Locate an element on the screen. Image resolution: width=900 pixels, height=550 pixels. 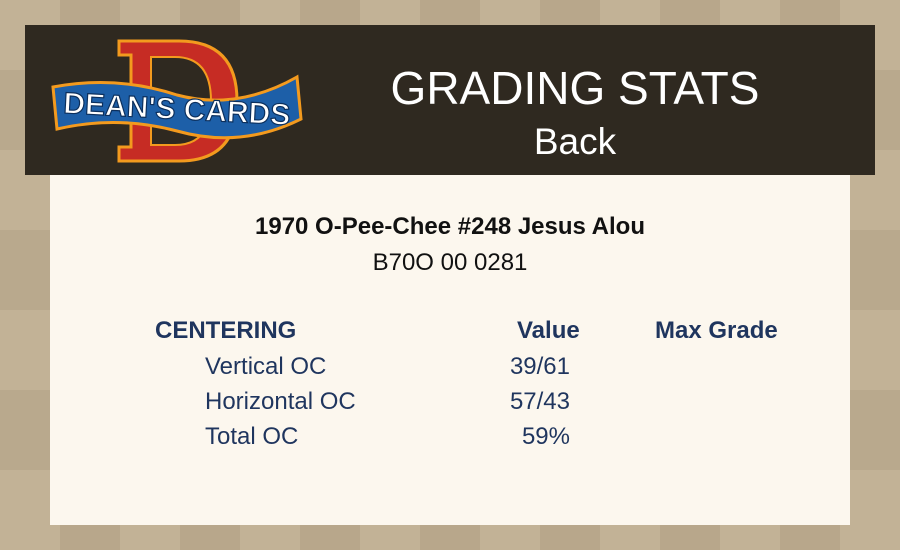
page-title: GRADING STATS is located at coordinates (575, 88).